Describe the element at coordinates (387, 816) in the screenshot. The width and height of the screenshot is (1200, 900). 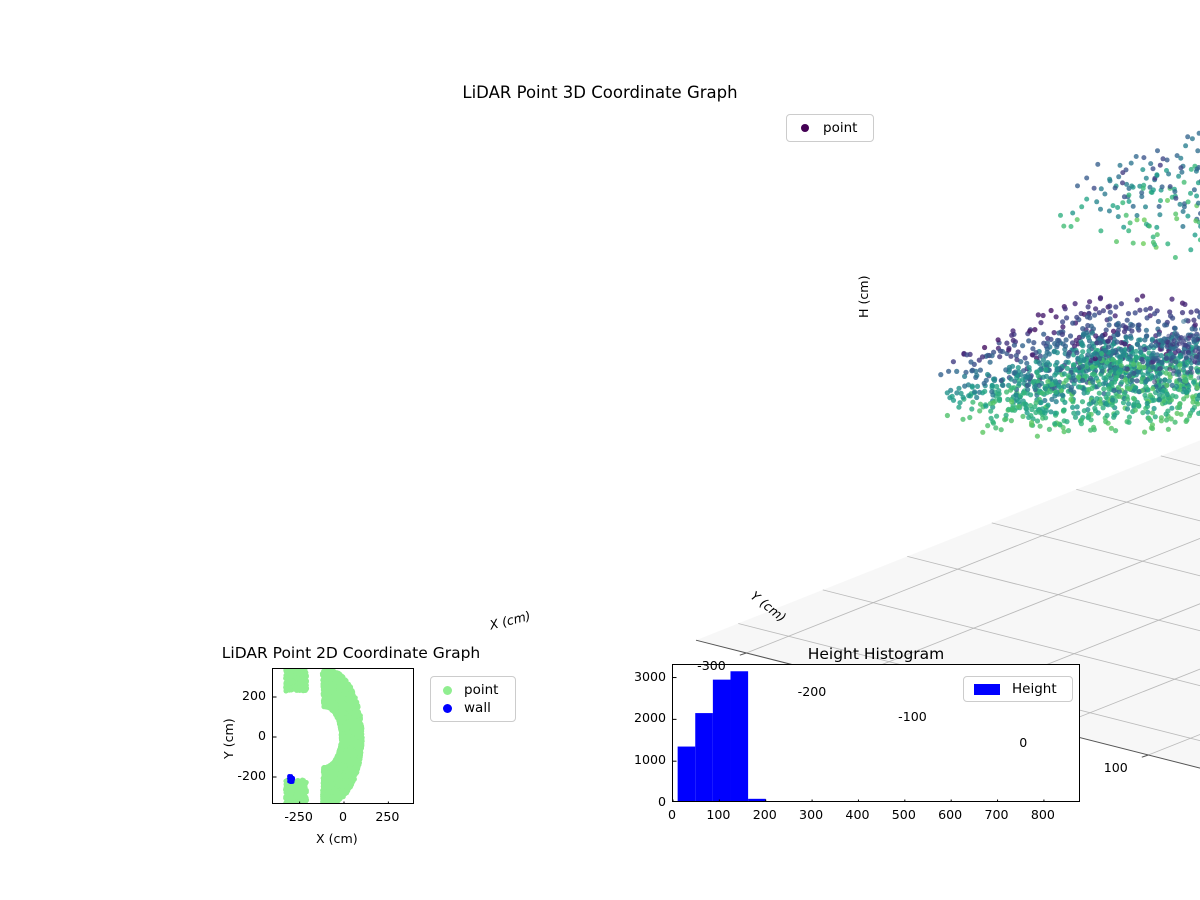
I see `plot2d-xtick: 250` at that location.